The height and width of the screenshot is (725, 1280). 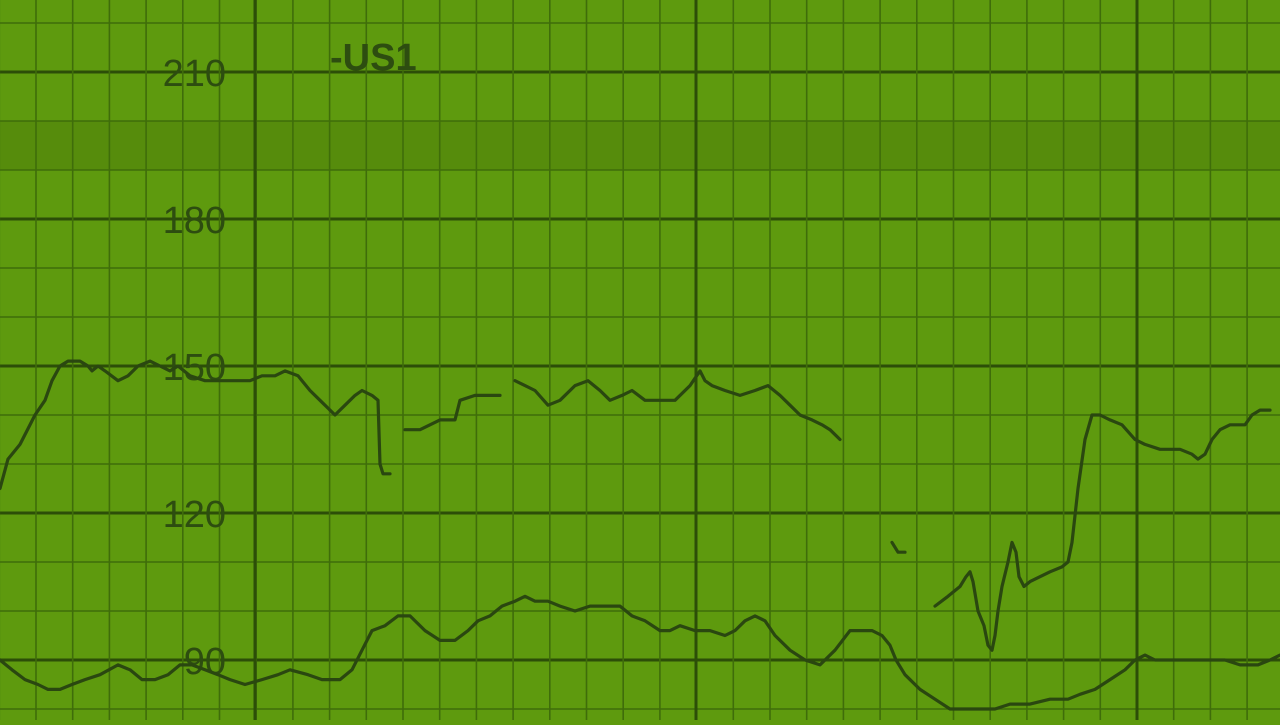 What do you see at coordinates (373, 58) in the screenshot?
I see `channel-label: -US1` at bounding box center [373, 58].